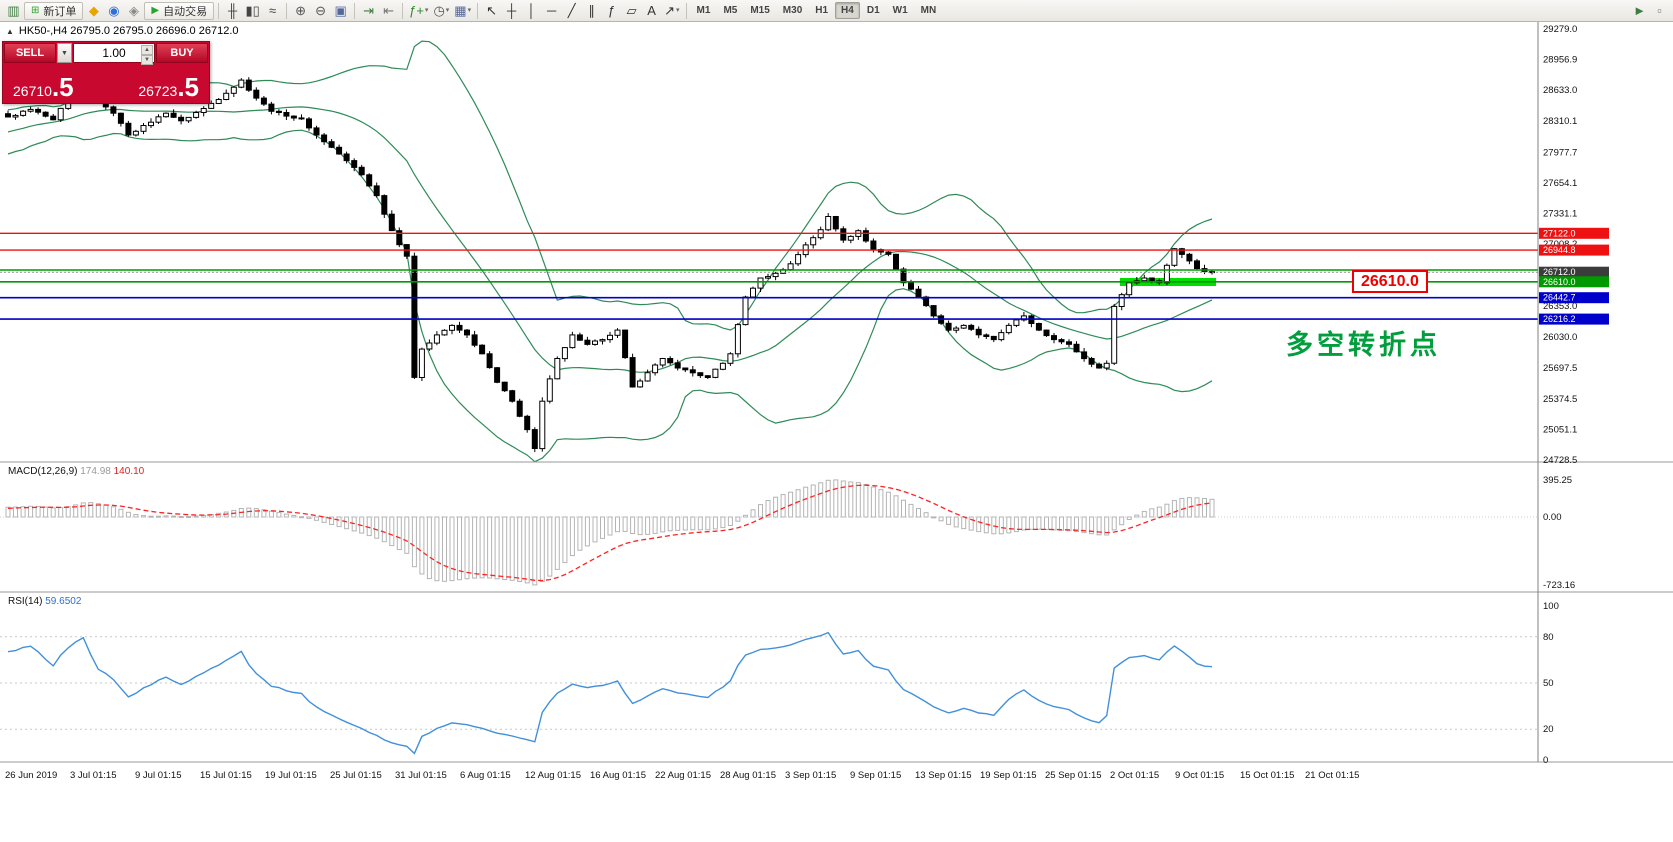 The width and height of the screenshot is (1673, 842). I want to click on trade-panel-toggle-icon: ▲, so click(10, 31).